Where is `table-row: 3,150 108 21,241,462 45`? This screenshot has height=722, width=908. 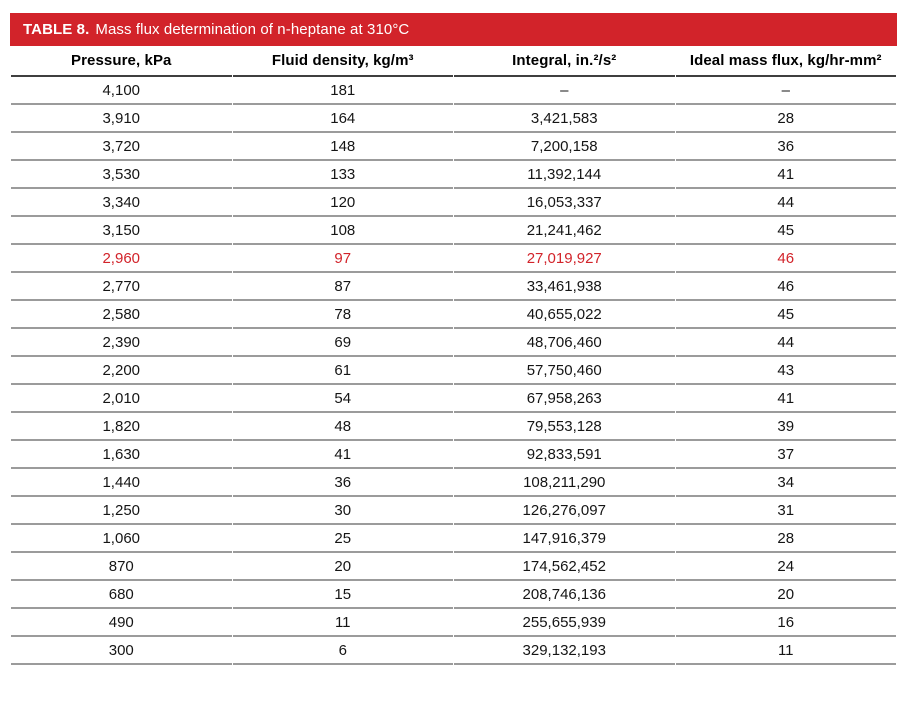
table-row: 3,150 108 21,241,462 45 is located at coordinates (453, 231).